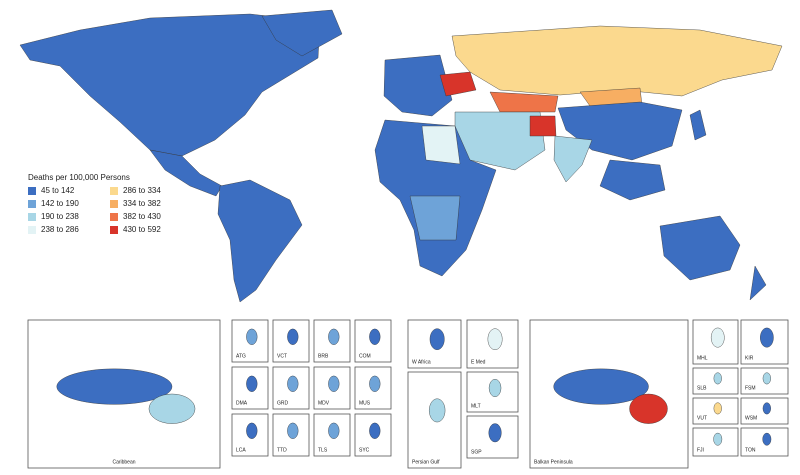 The image size is (800, 475). I want to click on central-america, so click(186, 173).